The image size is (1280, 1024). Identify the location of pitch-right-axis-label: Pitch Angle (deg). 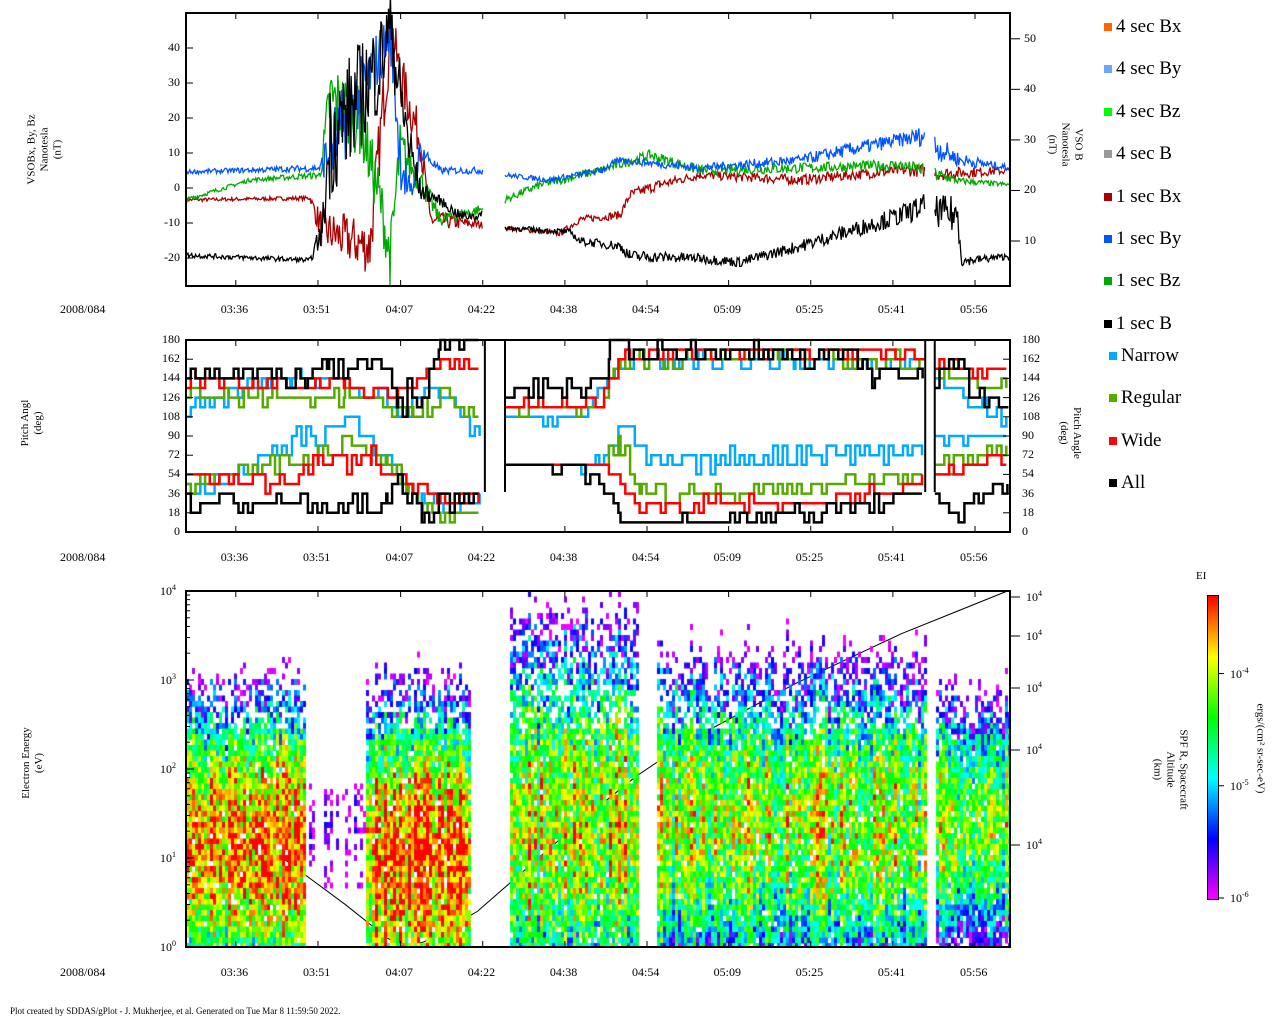
(1070, 433).